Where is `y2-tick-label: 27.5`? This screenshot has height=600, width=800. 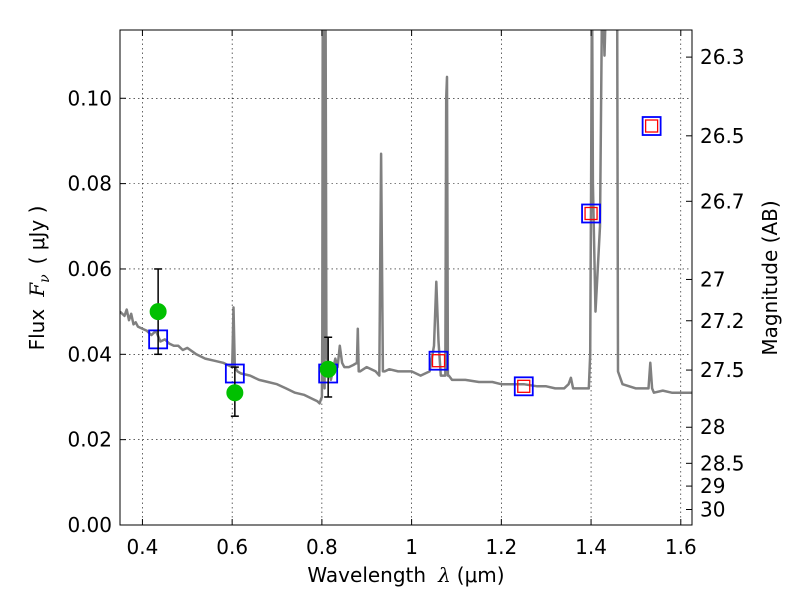 y2-tick-label: 27.5 is located at coordinates (722, 370).